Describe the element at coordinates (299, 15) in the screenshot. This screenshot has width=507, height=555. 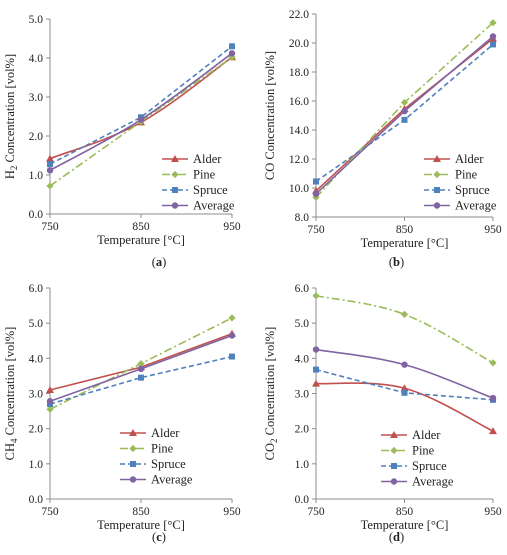
I see `y-tick-label: 22.0` at that location.